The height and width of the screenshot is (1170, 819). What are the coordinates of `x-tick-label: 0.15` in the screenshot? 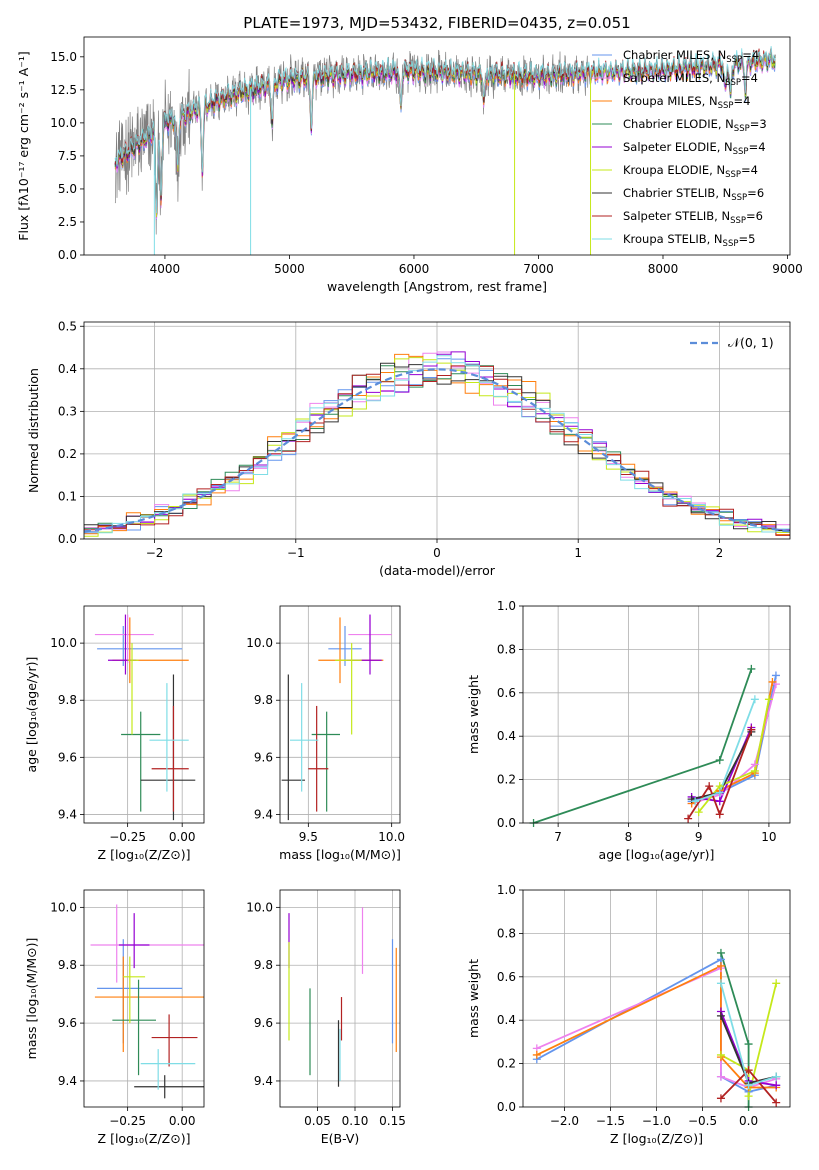 It's located at (392, 1121).